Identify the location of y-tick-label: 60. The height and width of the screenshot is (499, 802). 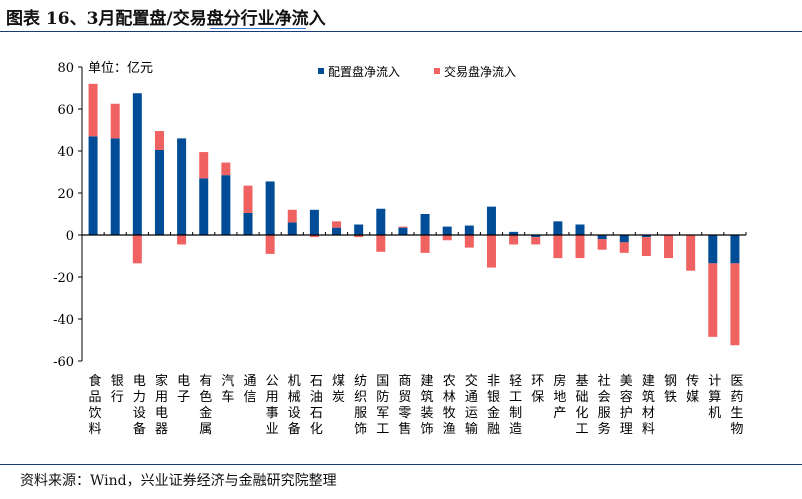
(65, 110).